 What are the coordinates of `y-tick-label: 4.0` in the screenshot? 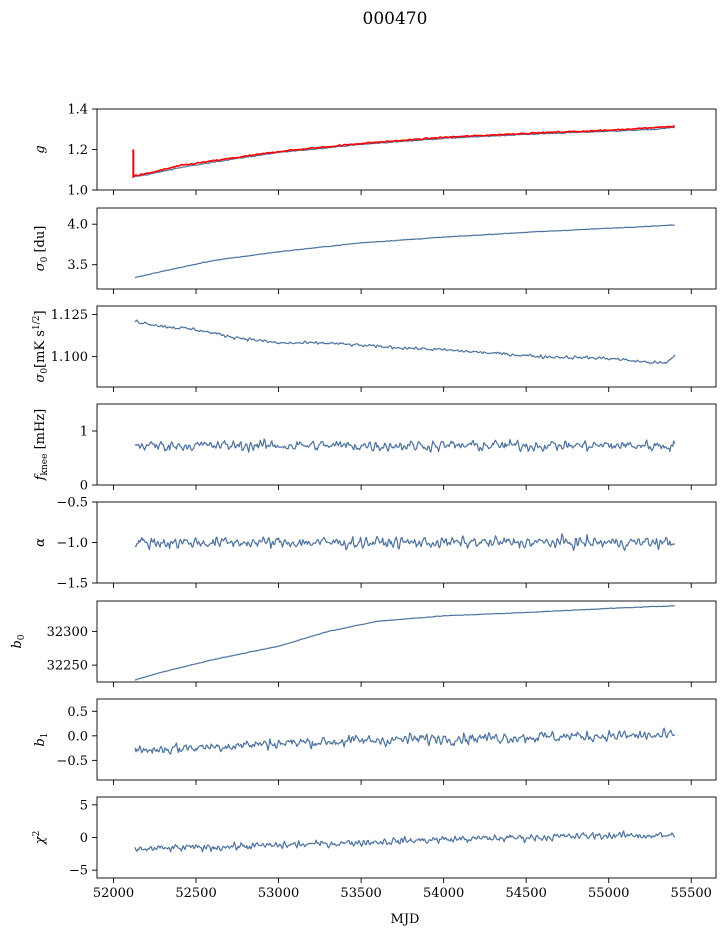 It's located at (77, 225).